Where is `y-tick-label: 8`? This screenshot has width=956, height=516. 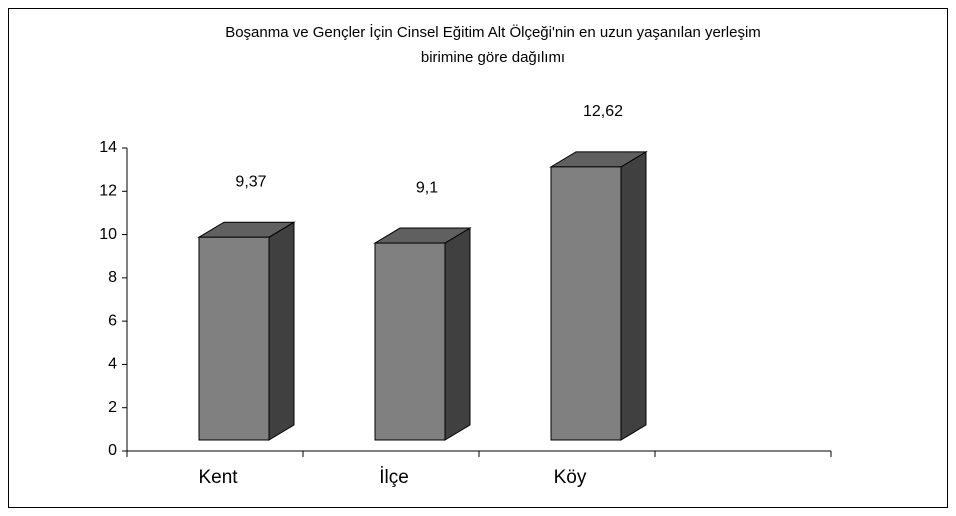 y-tick-label: 8 is located at coordinates (112, 277).